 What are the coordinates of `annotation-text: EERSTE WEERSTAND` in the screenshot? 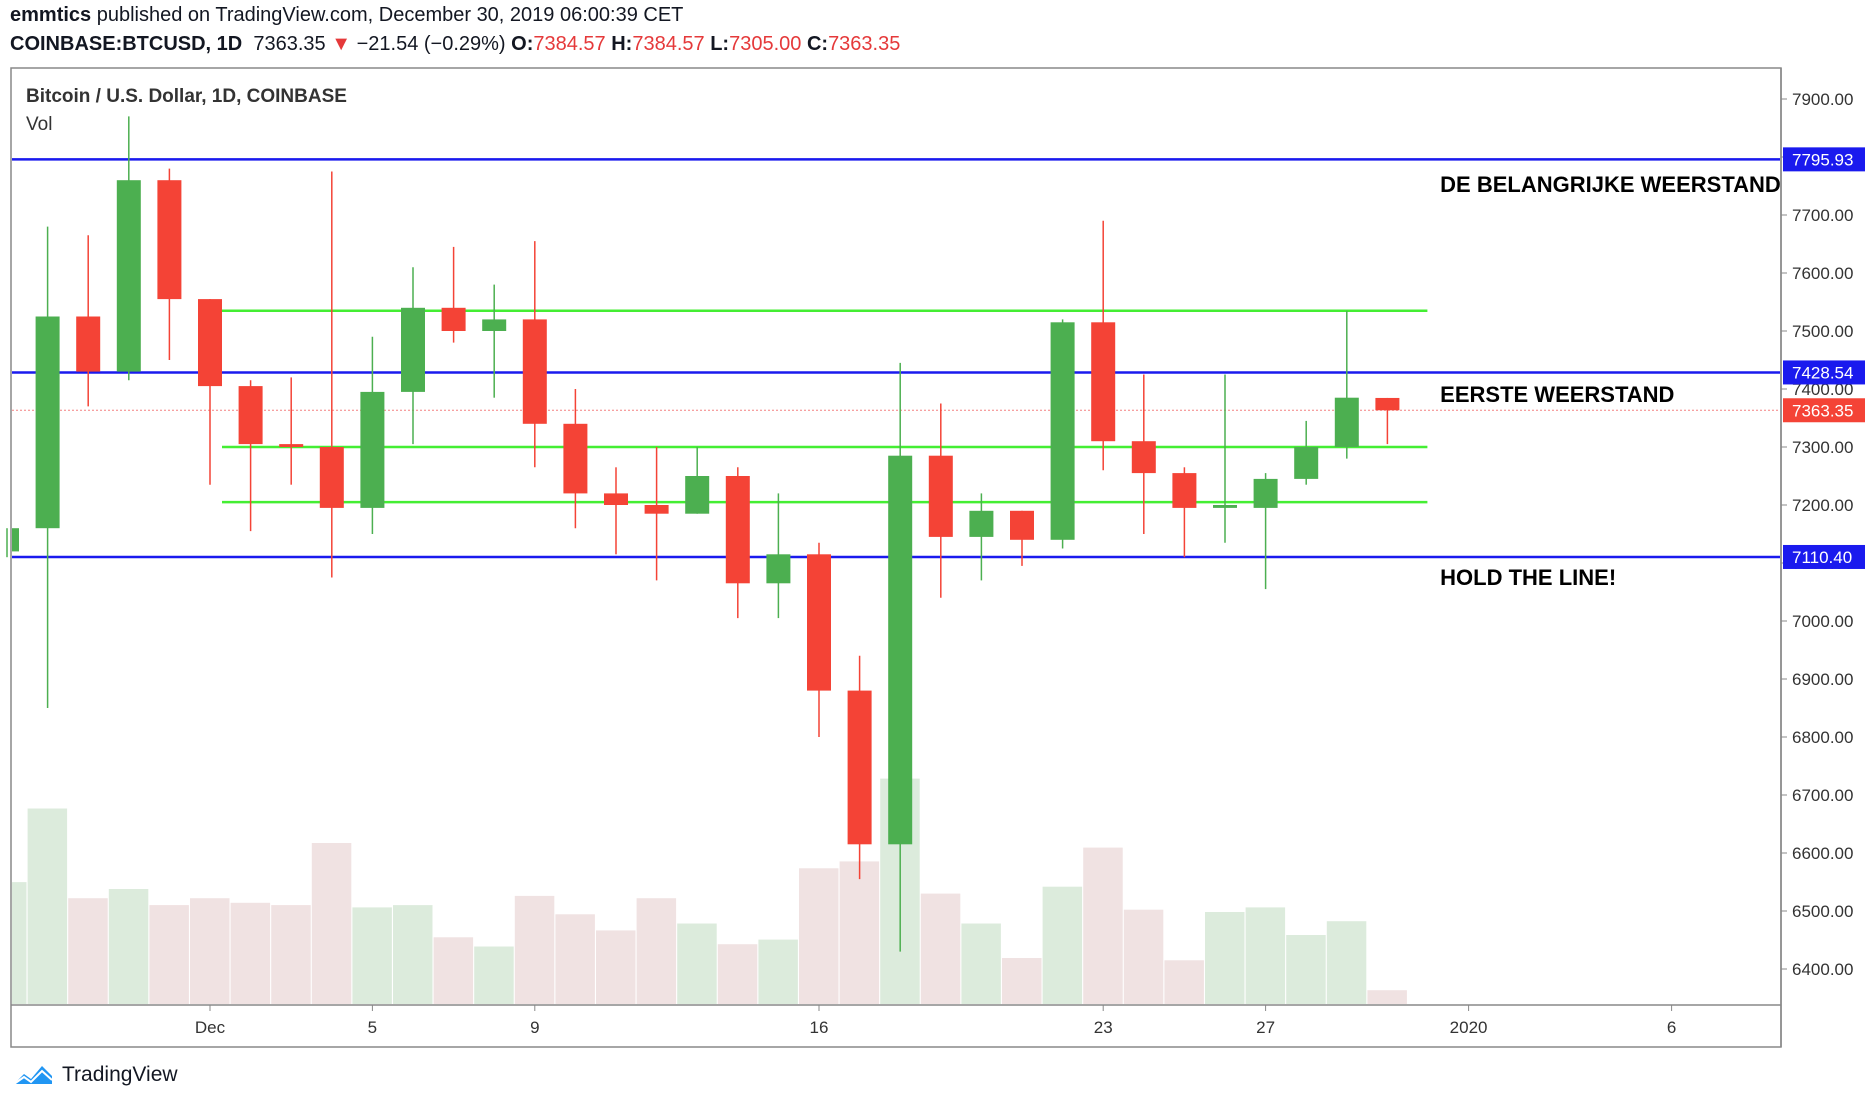 It's located at (1557, 394).